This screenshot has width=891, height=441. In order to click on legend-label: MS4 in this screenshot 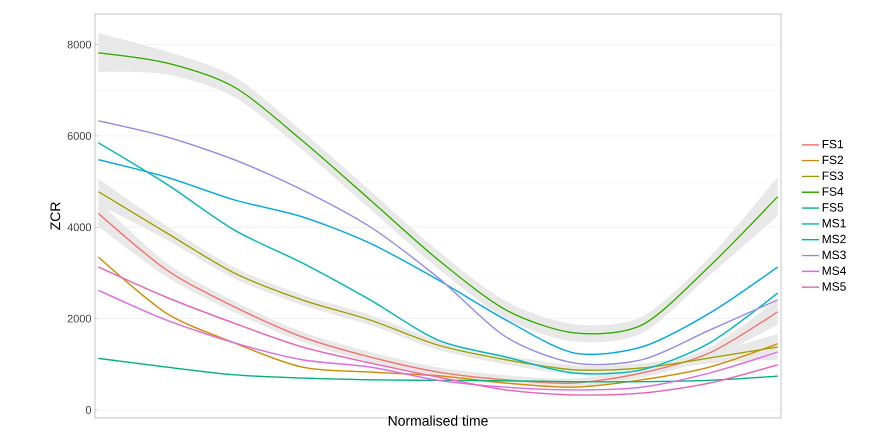, I will do `click(834, 270)`.